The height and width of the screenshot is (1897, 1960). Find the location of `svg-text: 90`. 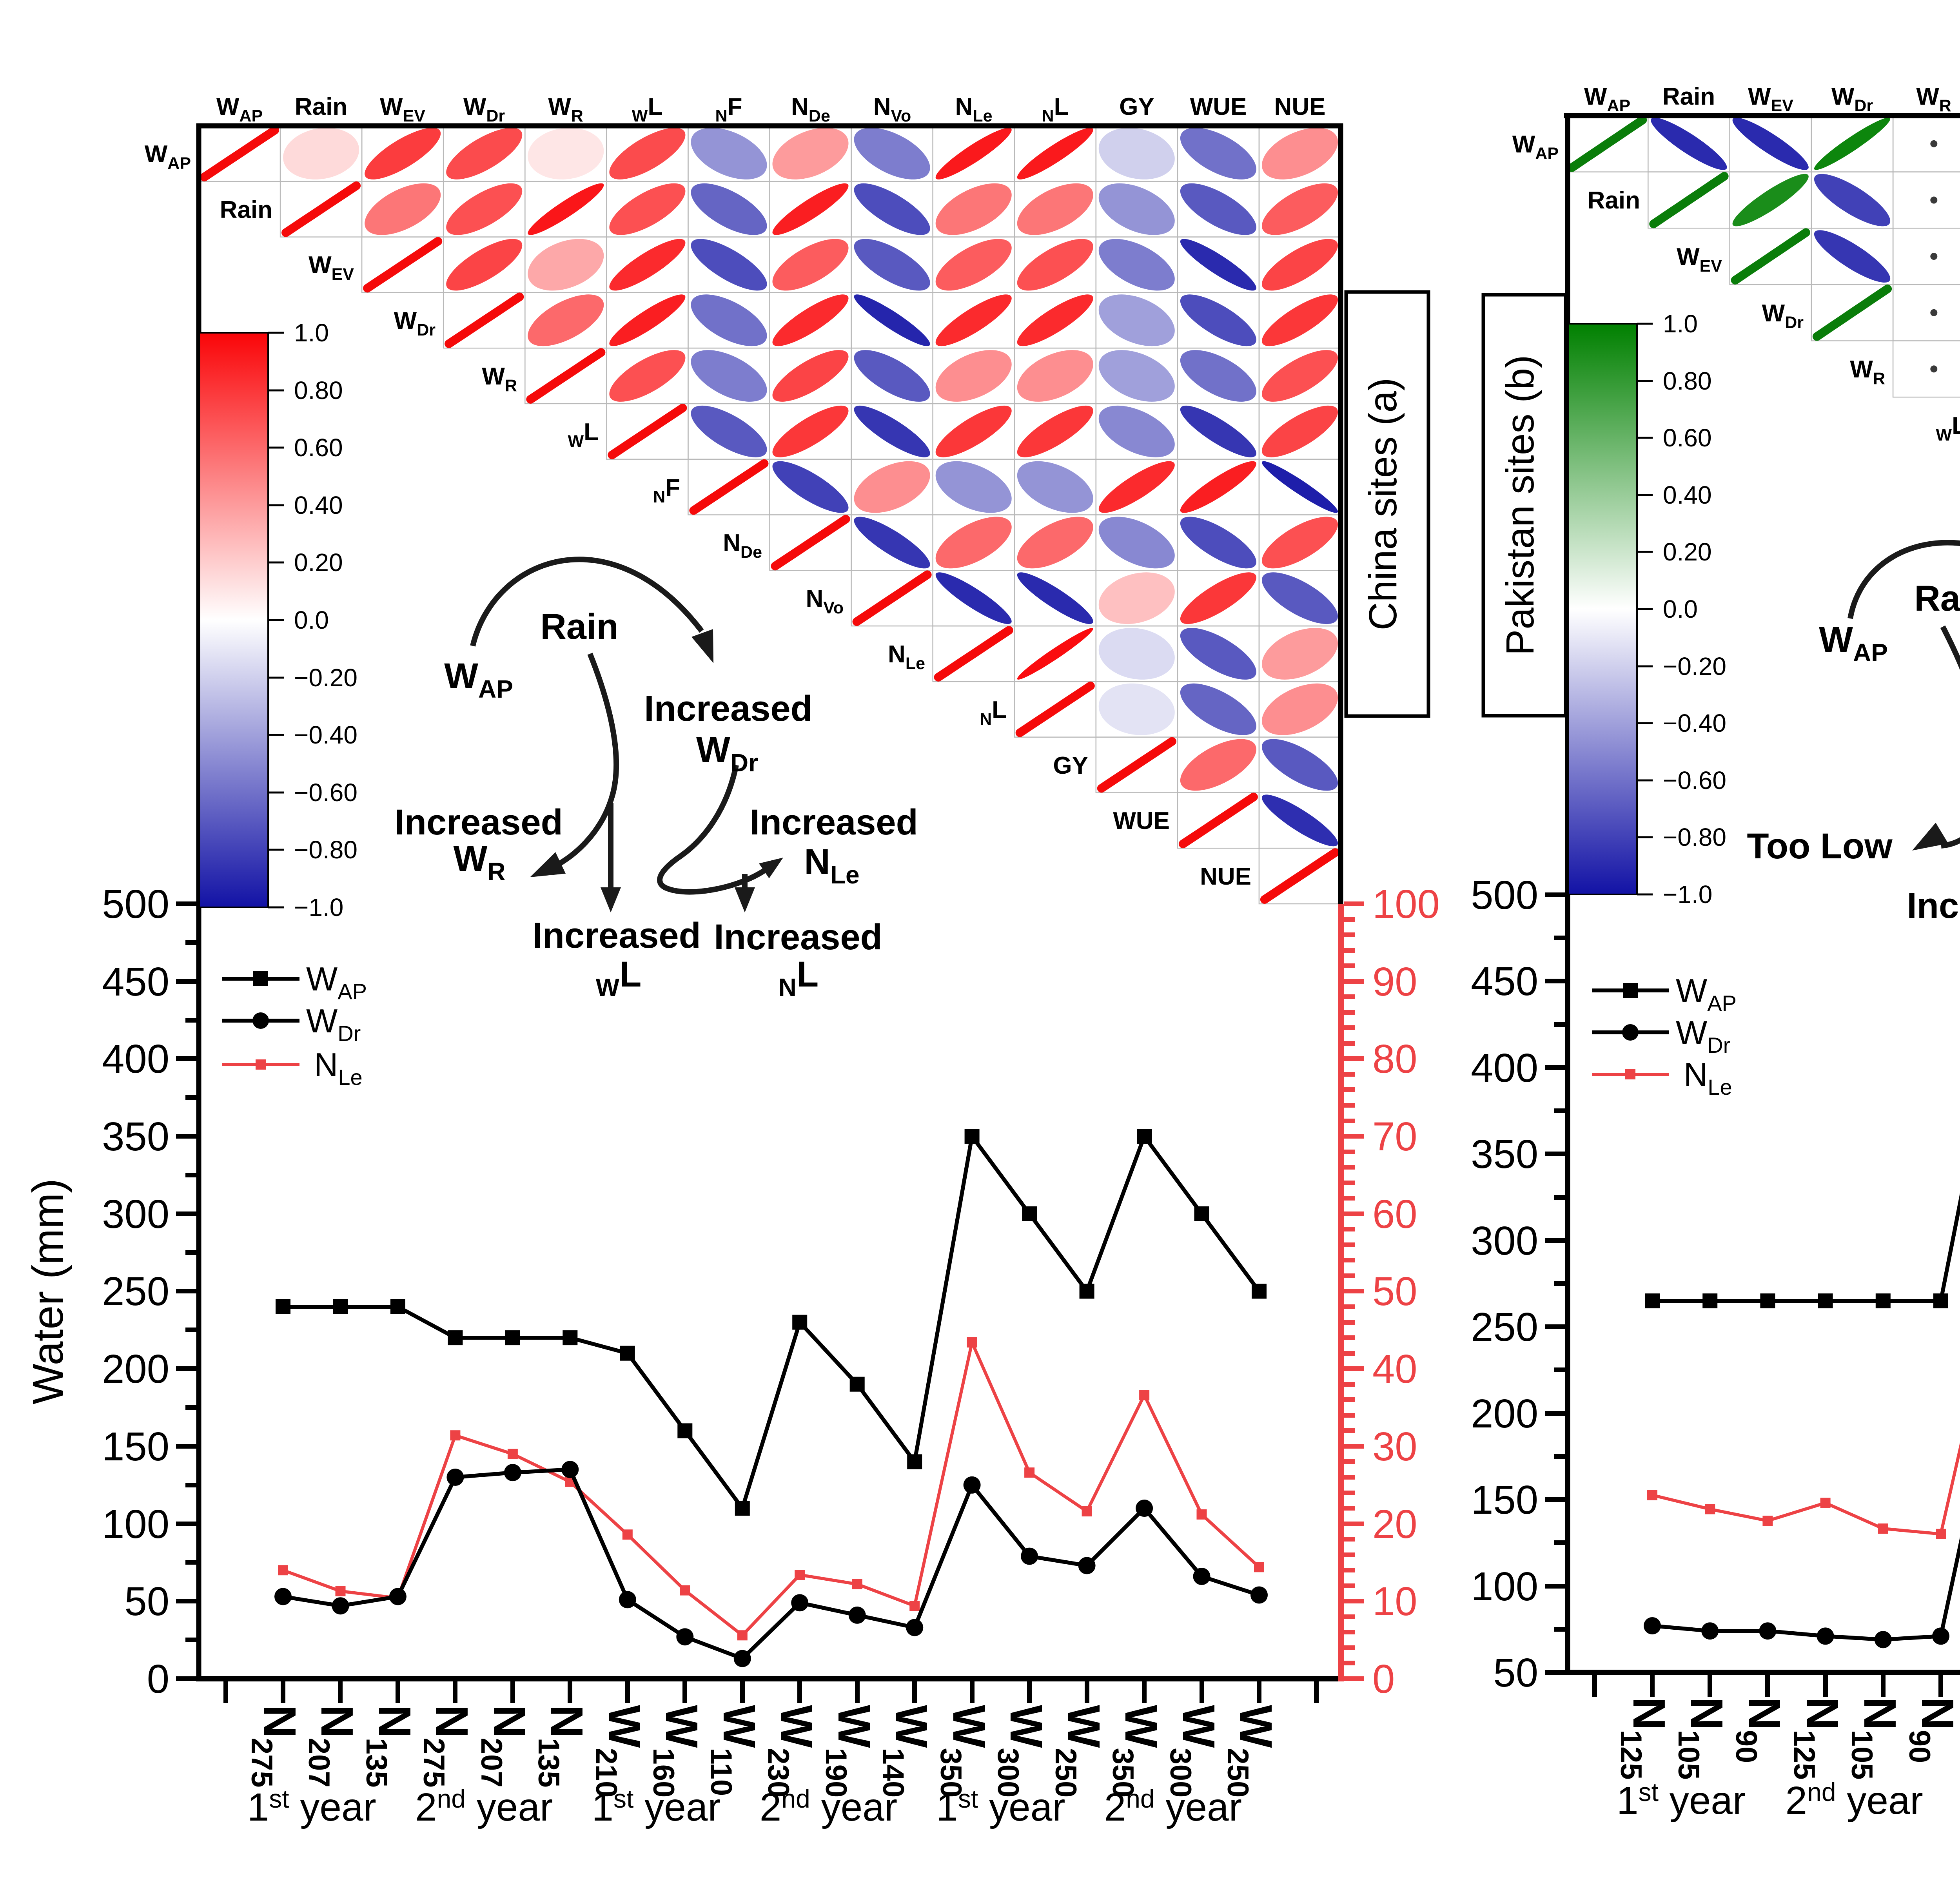

svg-text: 90 is located at coordinates (1394, 981).